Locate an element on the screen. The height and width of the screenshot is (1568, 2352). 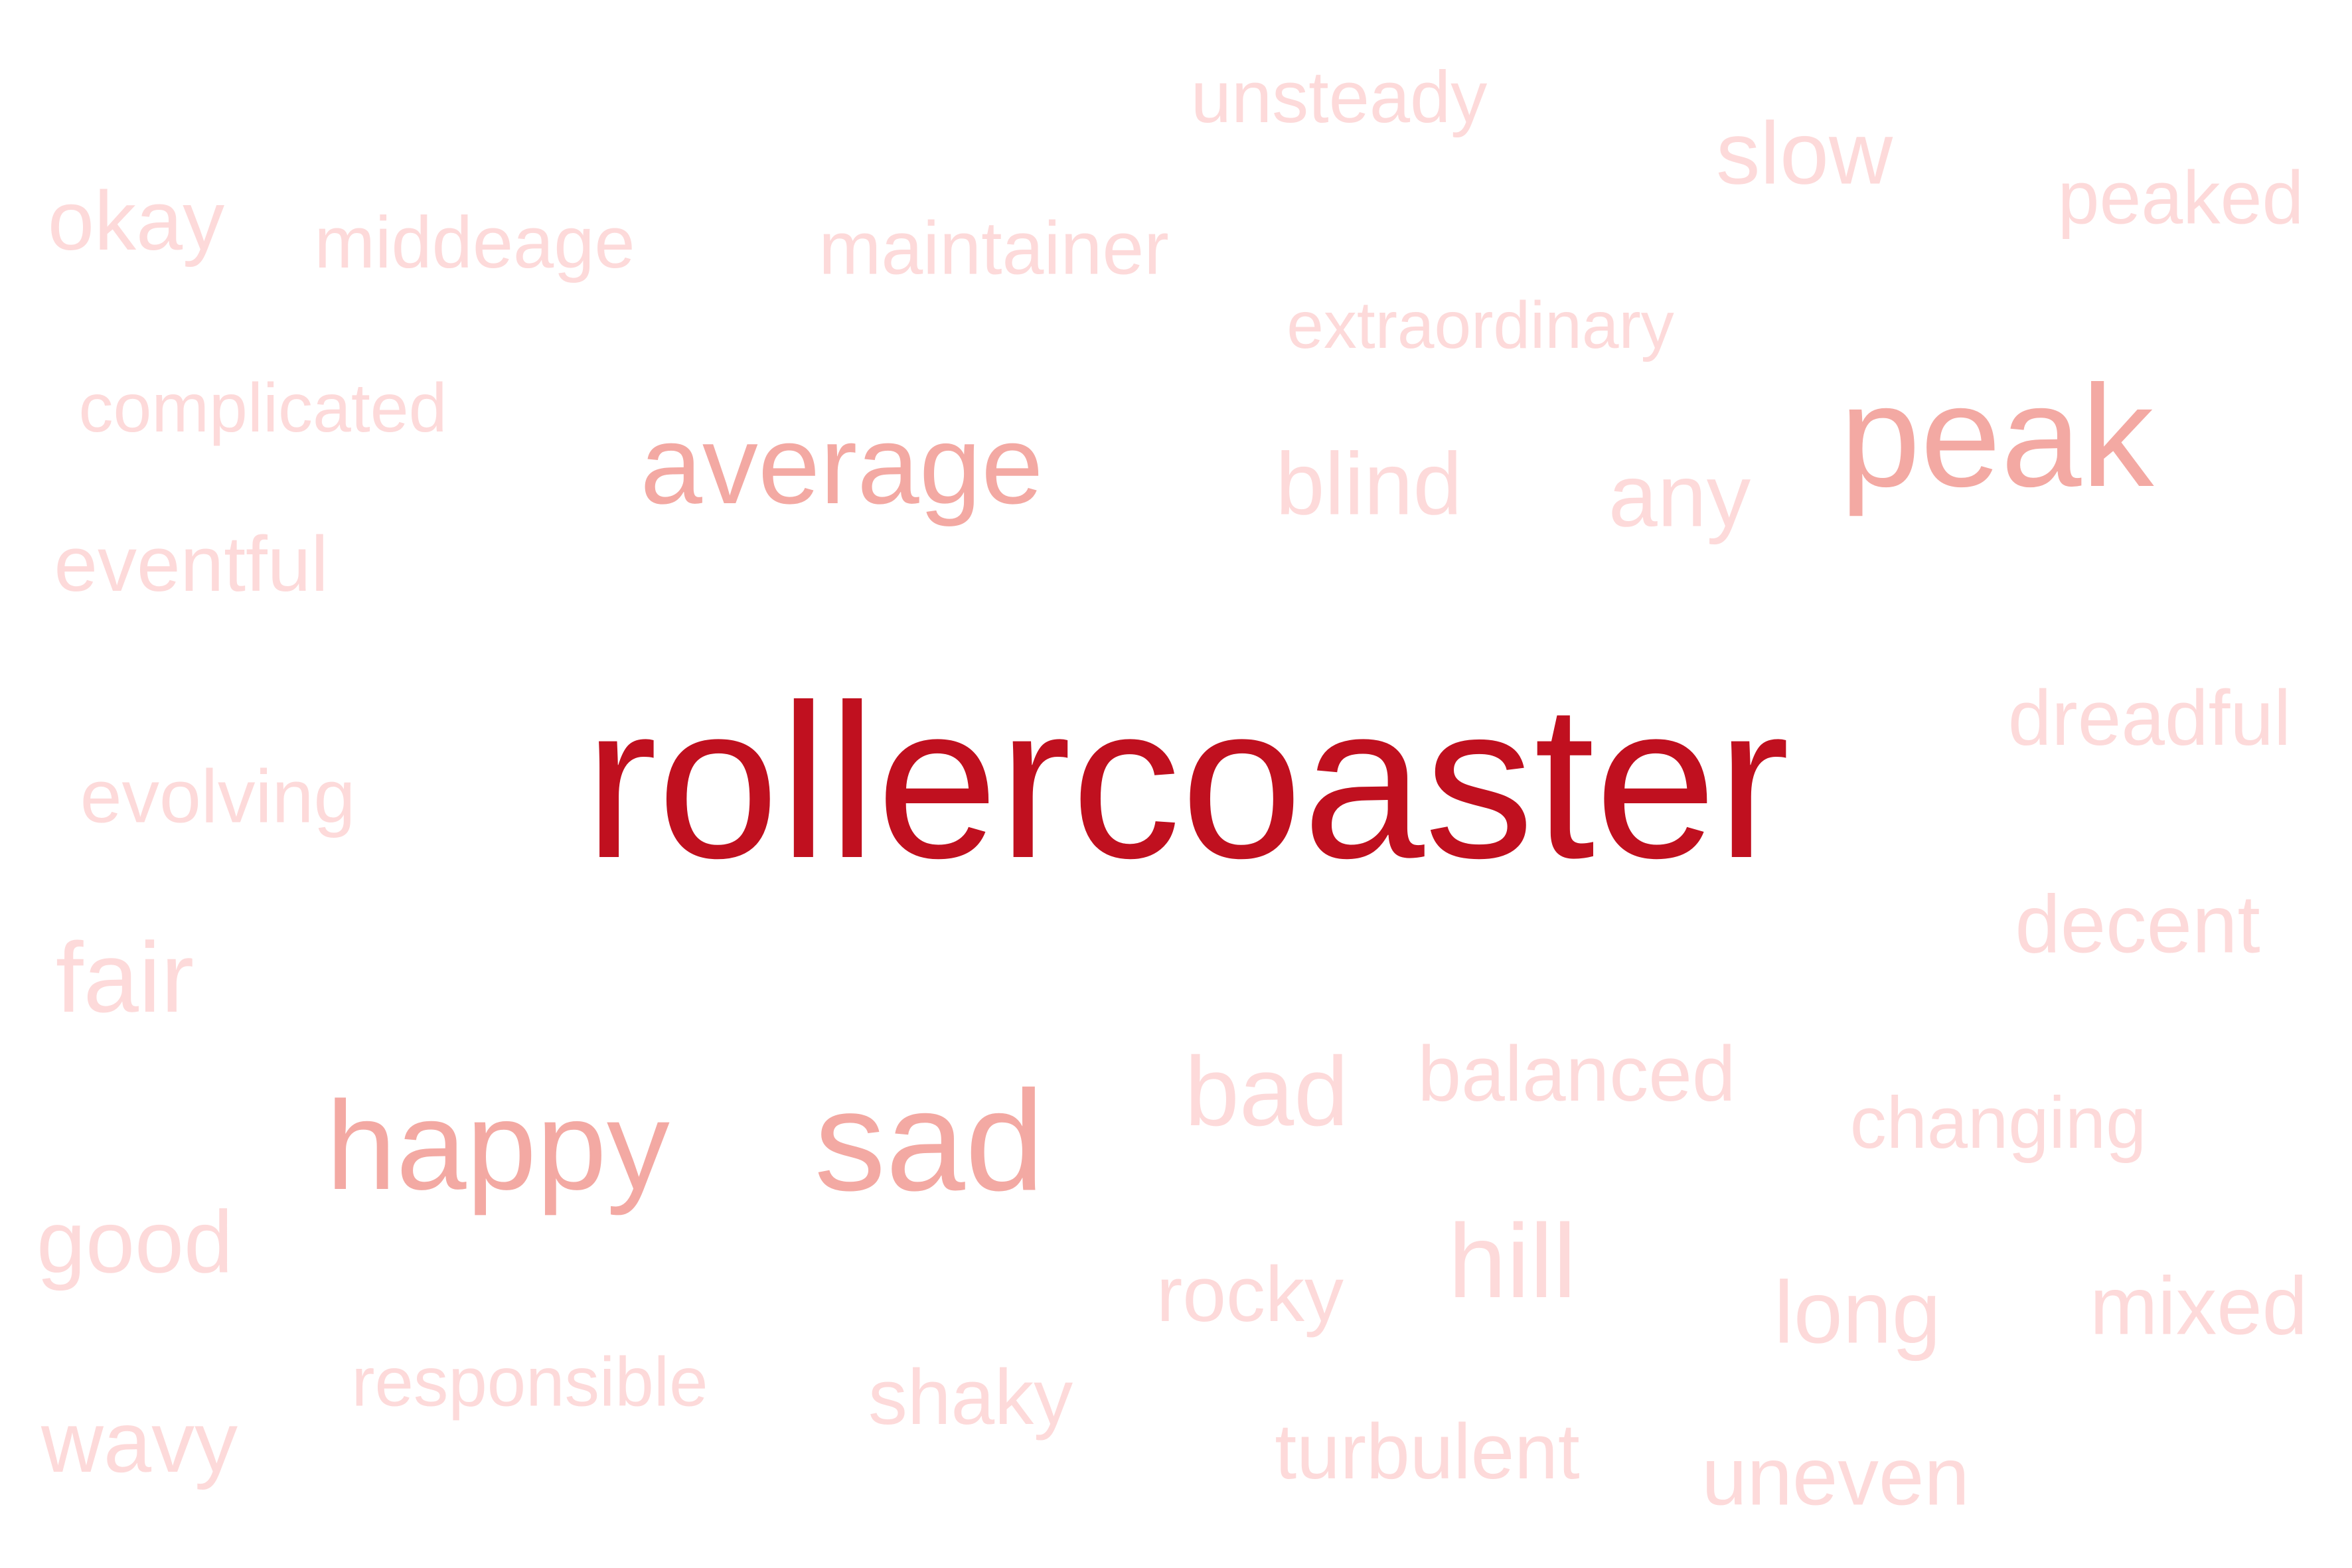
word-responsible: responsible is located at coordinates (529, 1382).